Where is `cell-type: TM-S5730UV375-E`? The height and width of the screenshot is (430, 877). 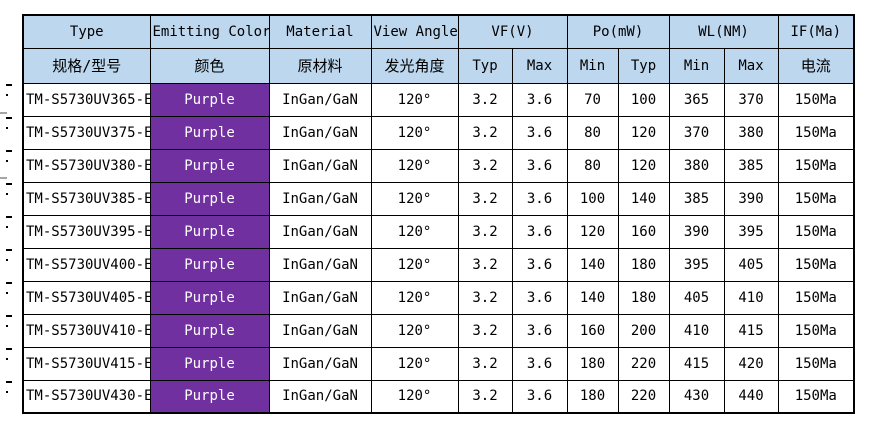 cell-type: TM-S5730UV375-E is located at coordinates (86, 132).